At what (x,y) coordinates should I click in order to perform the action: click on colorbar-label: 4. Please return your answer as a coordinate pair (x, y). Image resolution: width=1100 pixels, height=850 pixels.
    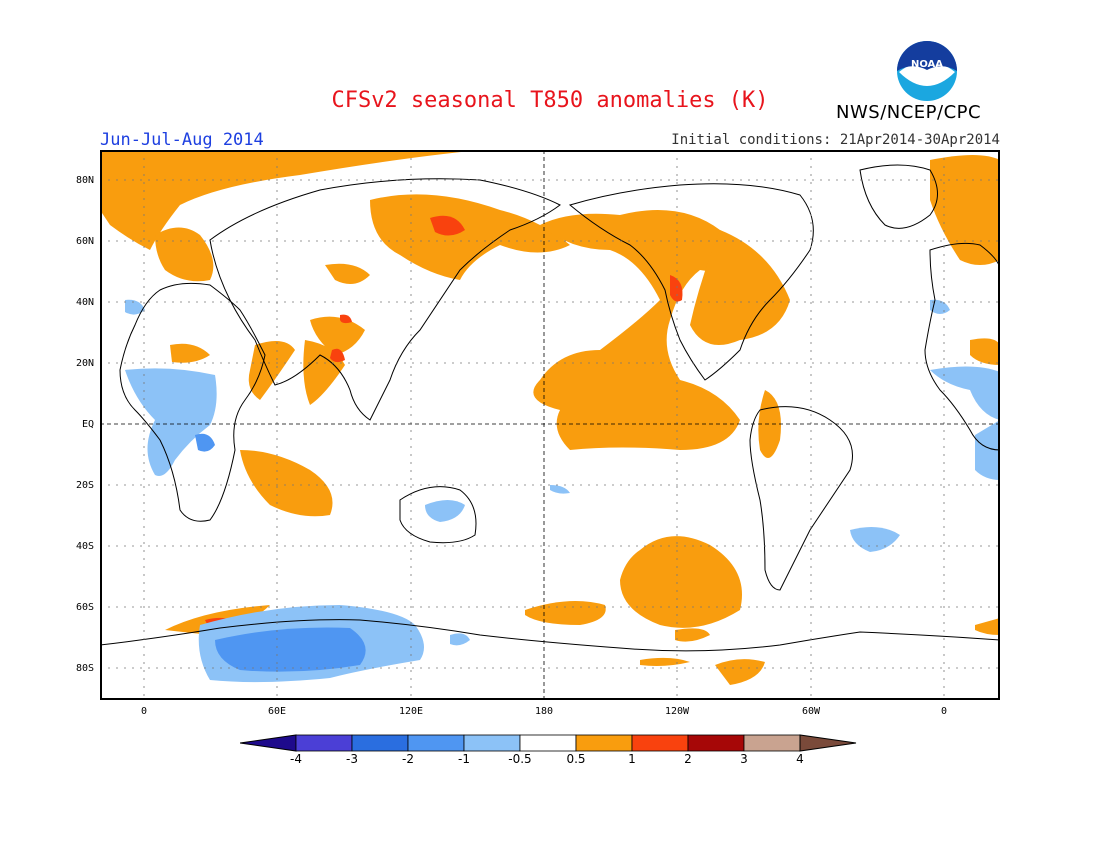
    Looking at the image, I should click on (800, 759).